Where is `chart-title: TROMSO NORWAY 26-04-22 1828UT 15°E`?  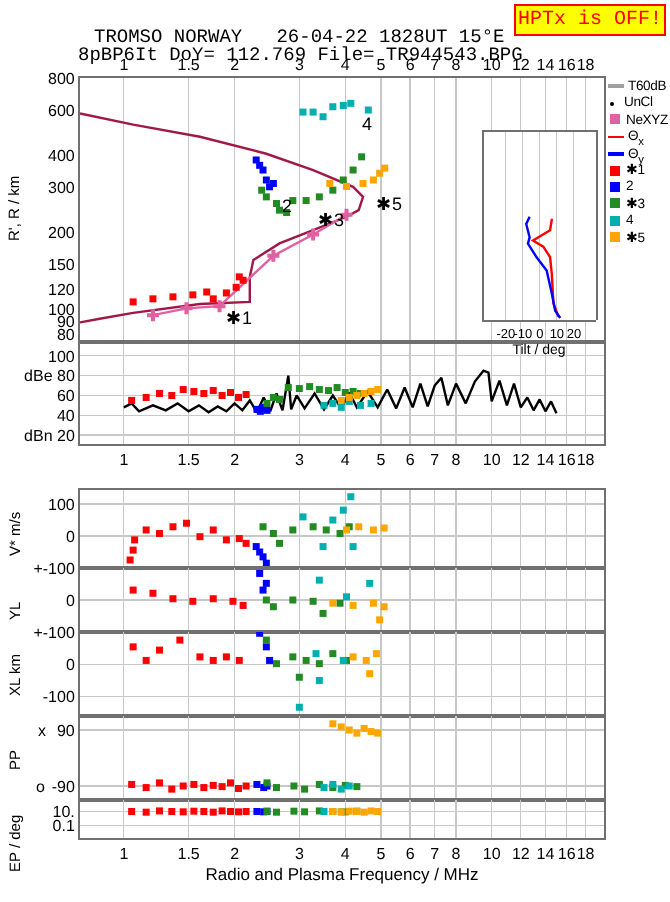 chart-title: TROMSO NORWAY 26-04-22 1828UT 15°E is located at coordinates (300, 37).